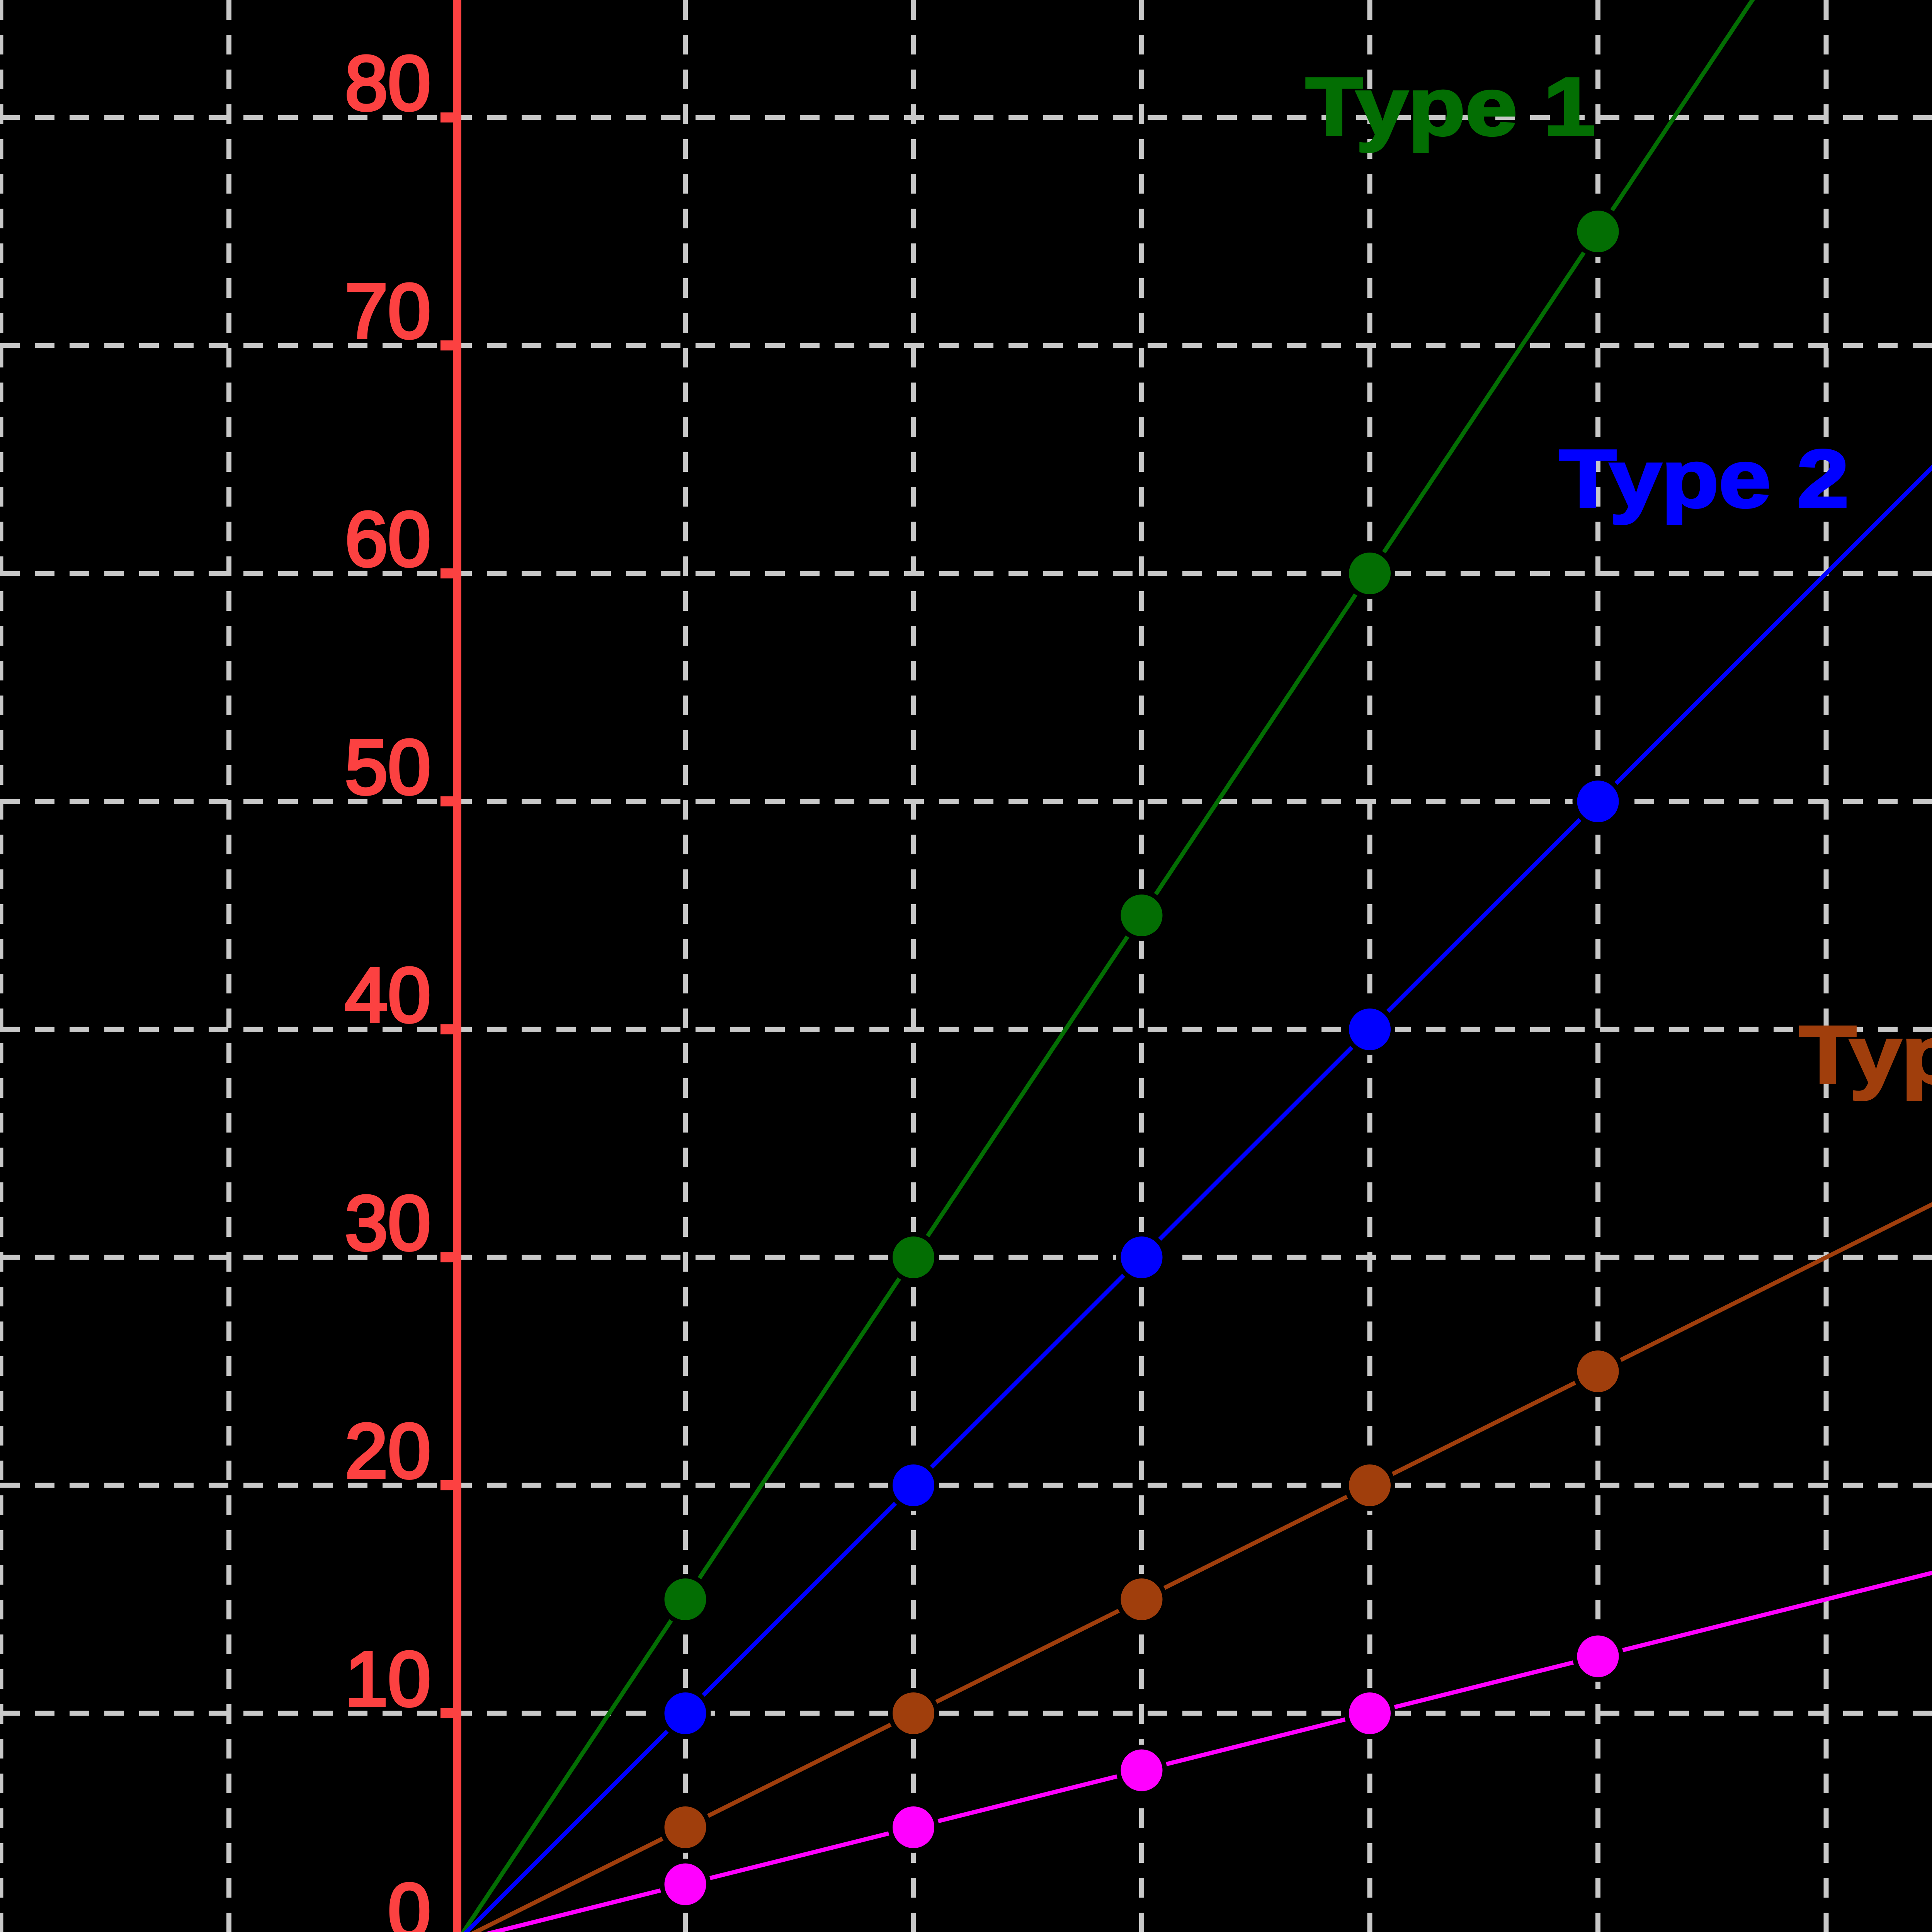  I want to click on svg-text: 20, so click(388, 1451).